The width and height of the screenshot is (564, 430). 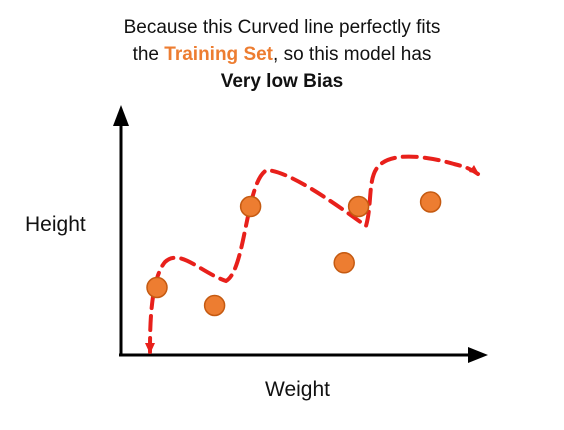 I want to click on x-axis-arrowhead, so click(x=478, y=355).